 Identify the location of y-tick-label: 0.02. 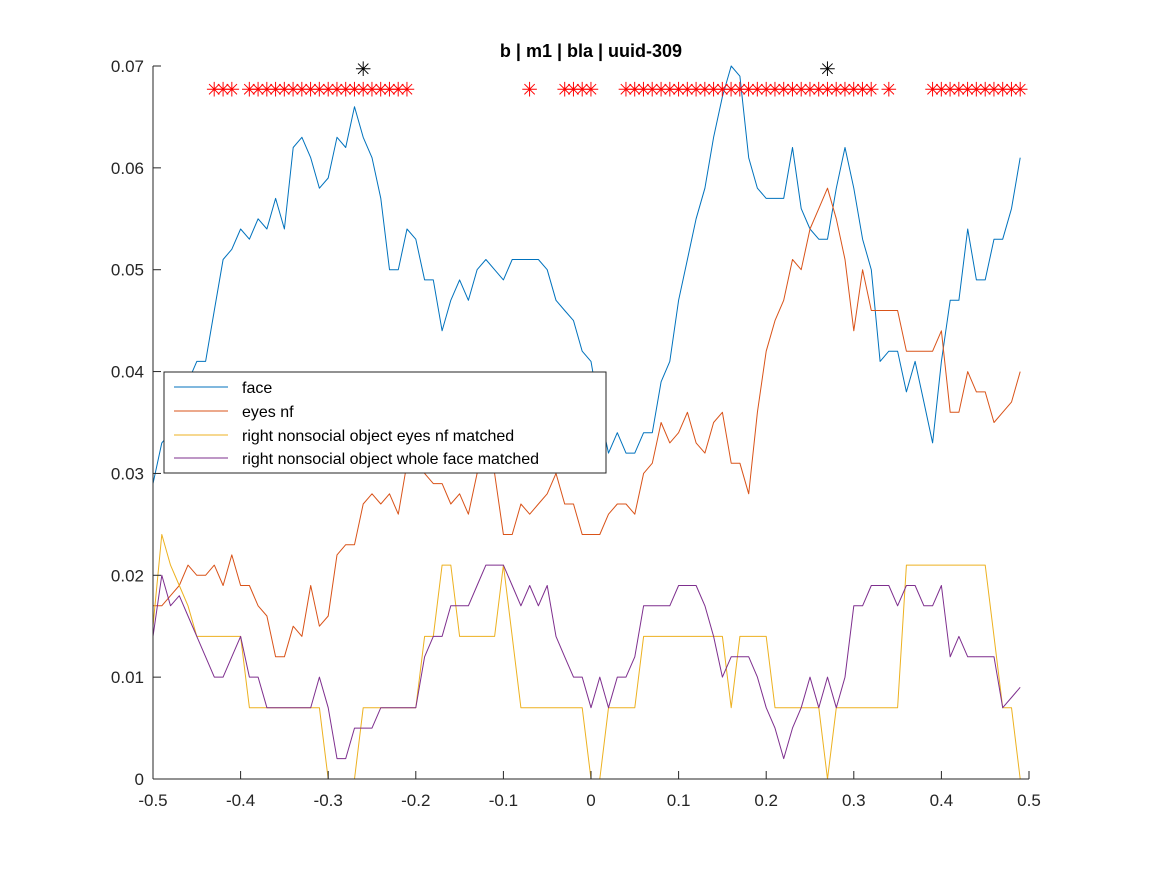
(127, 575).